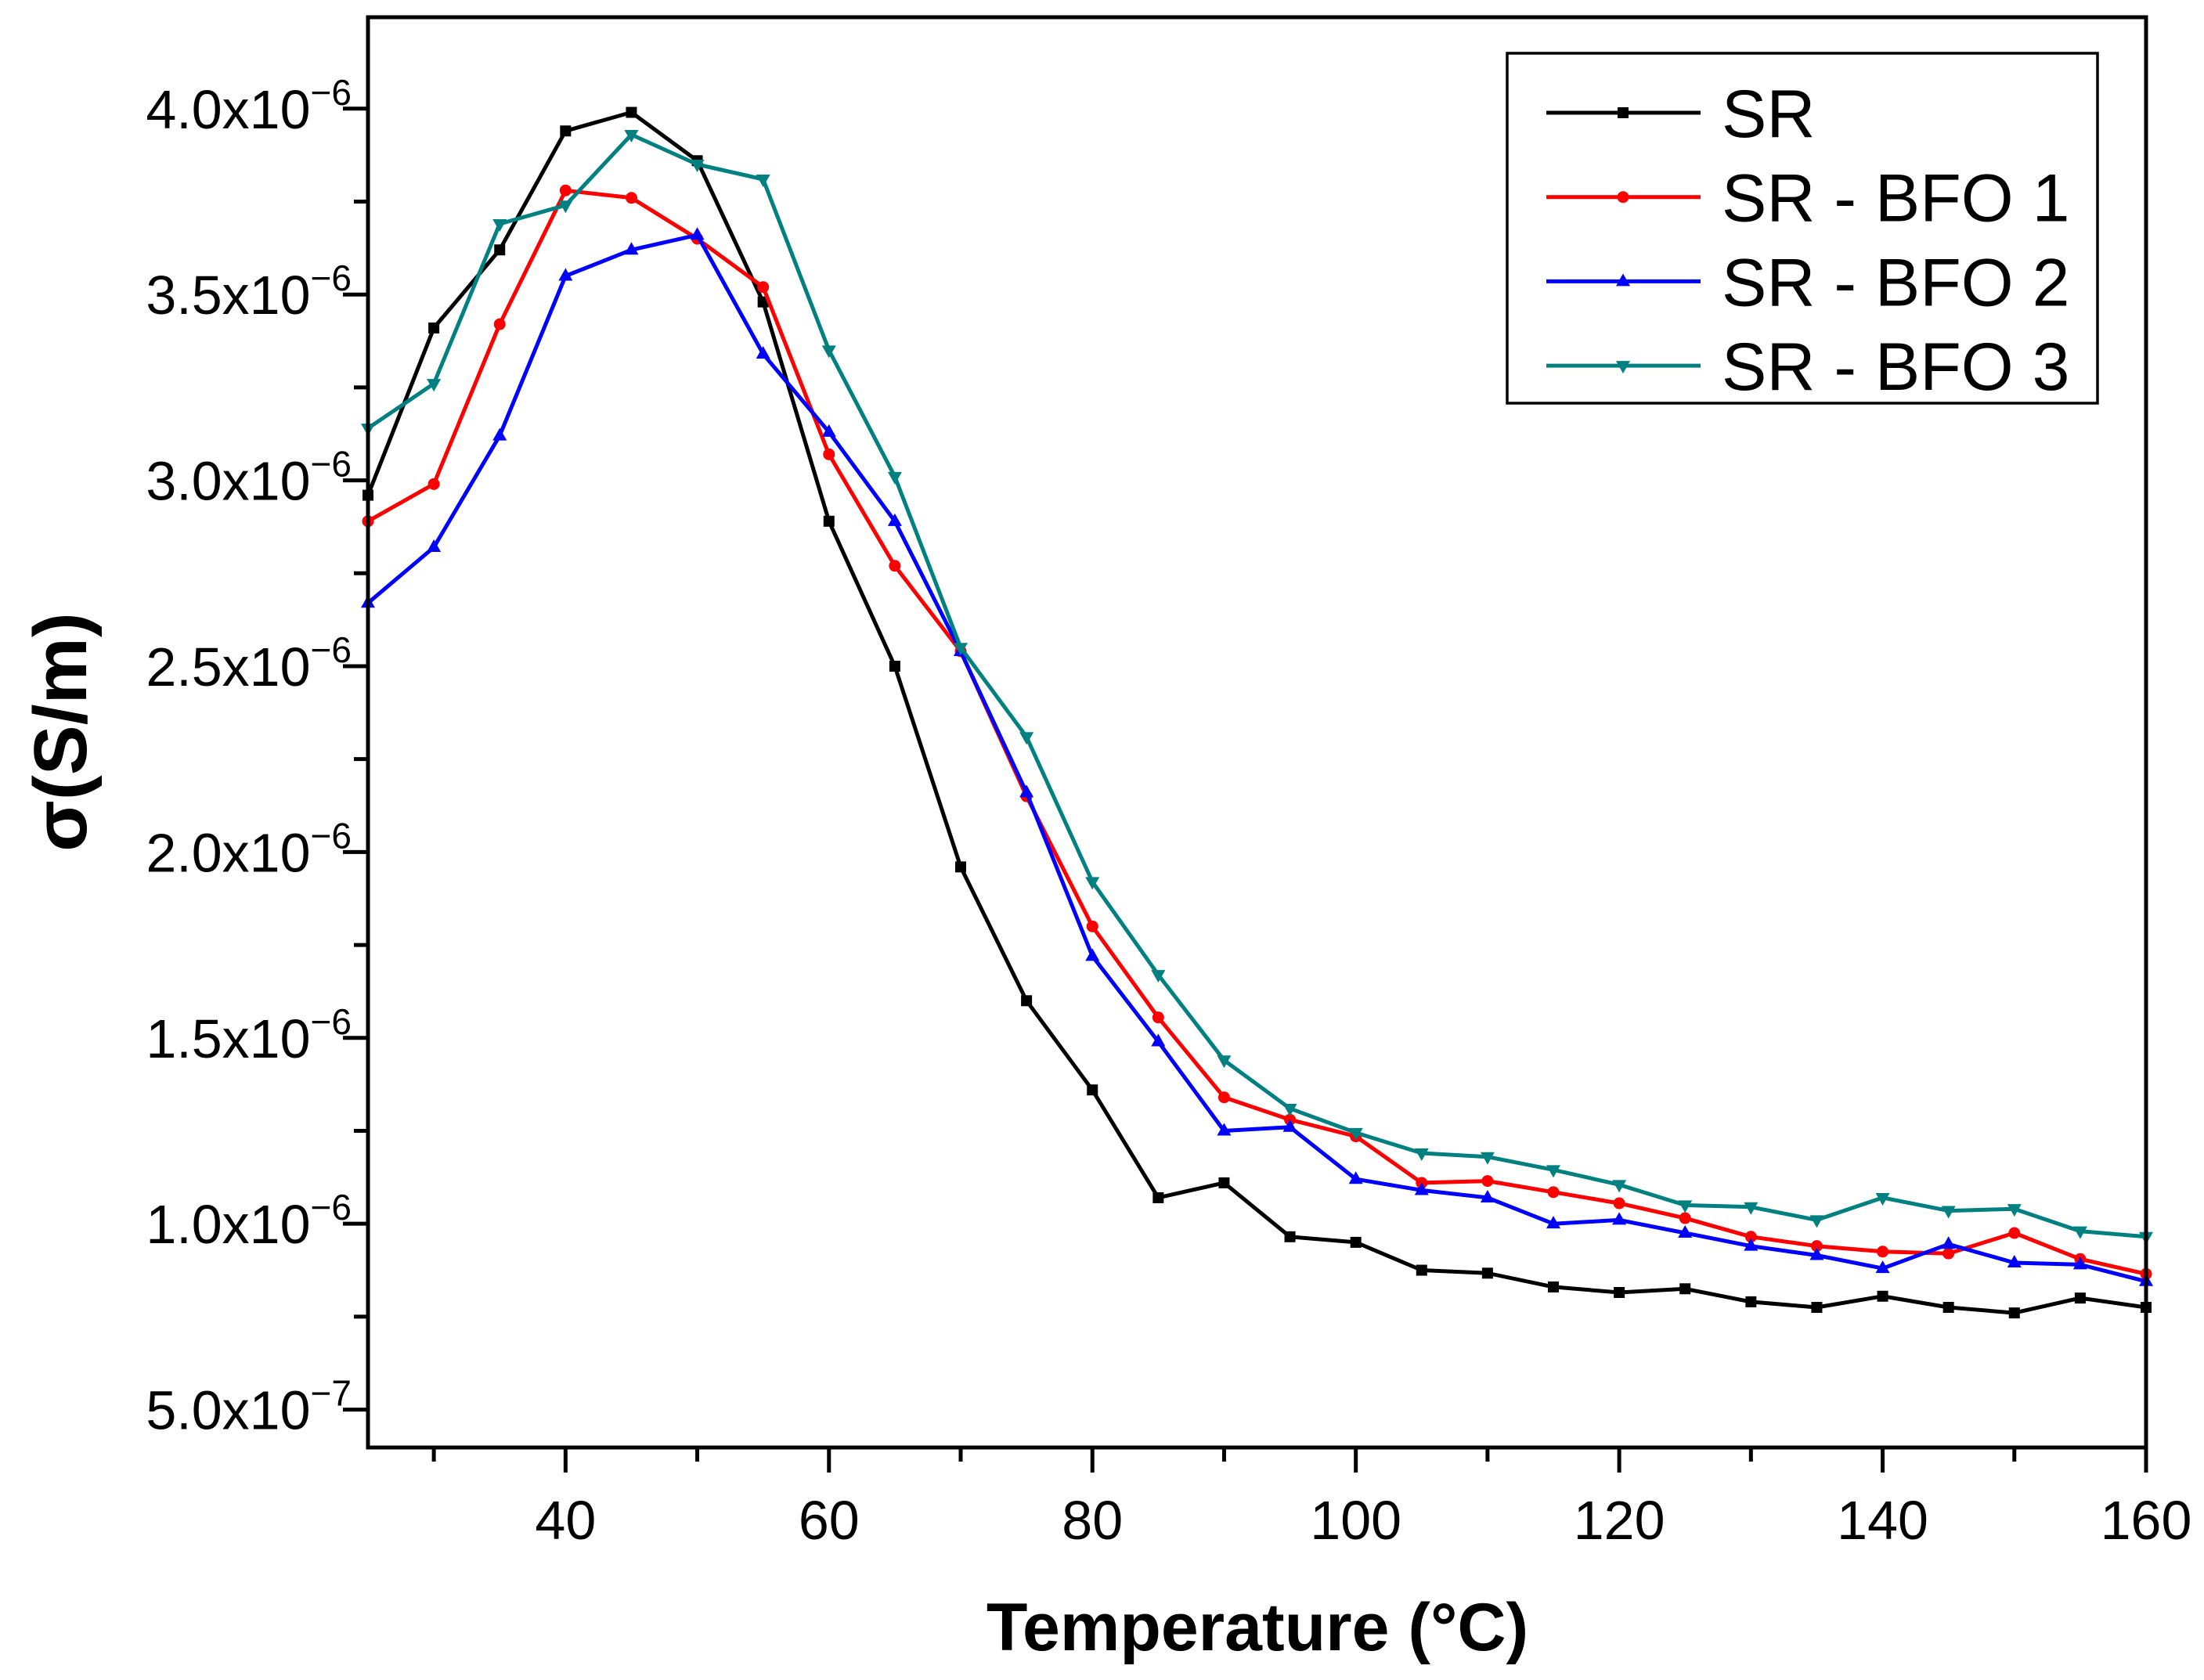 The image size is (2204, 1680). What do you see at coordinates (2146, 1520) in the screenshot?
I see `x-tick-label: 160` at bounding box center [2146, 1520].